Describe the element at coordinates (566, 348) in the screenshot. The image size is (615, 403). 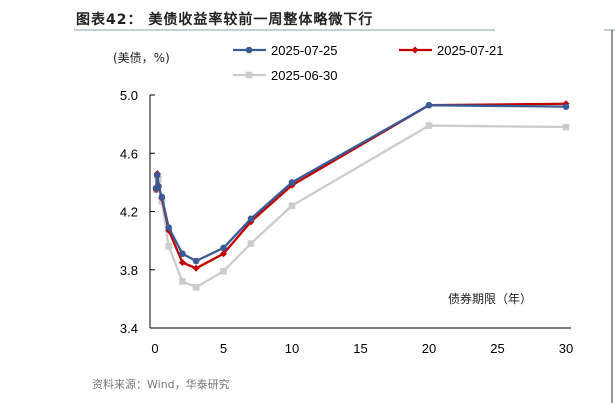
I see `x-tick-label: 30` at that location.